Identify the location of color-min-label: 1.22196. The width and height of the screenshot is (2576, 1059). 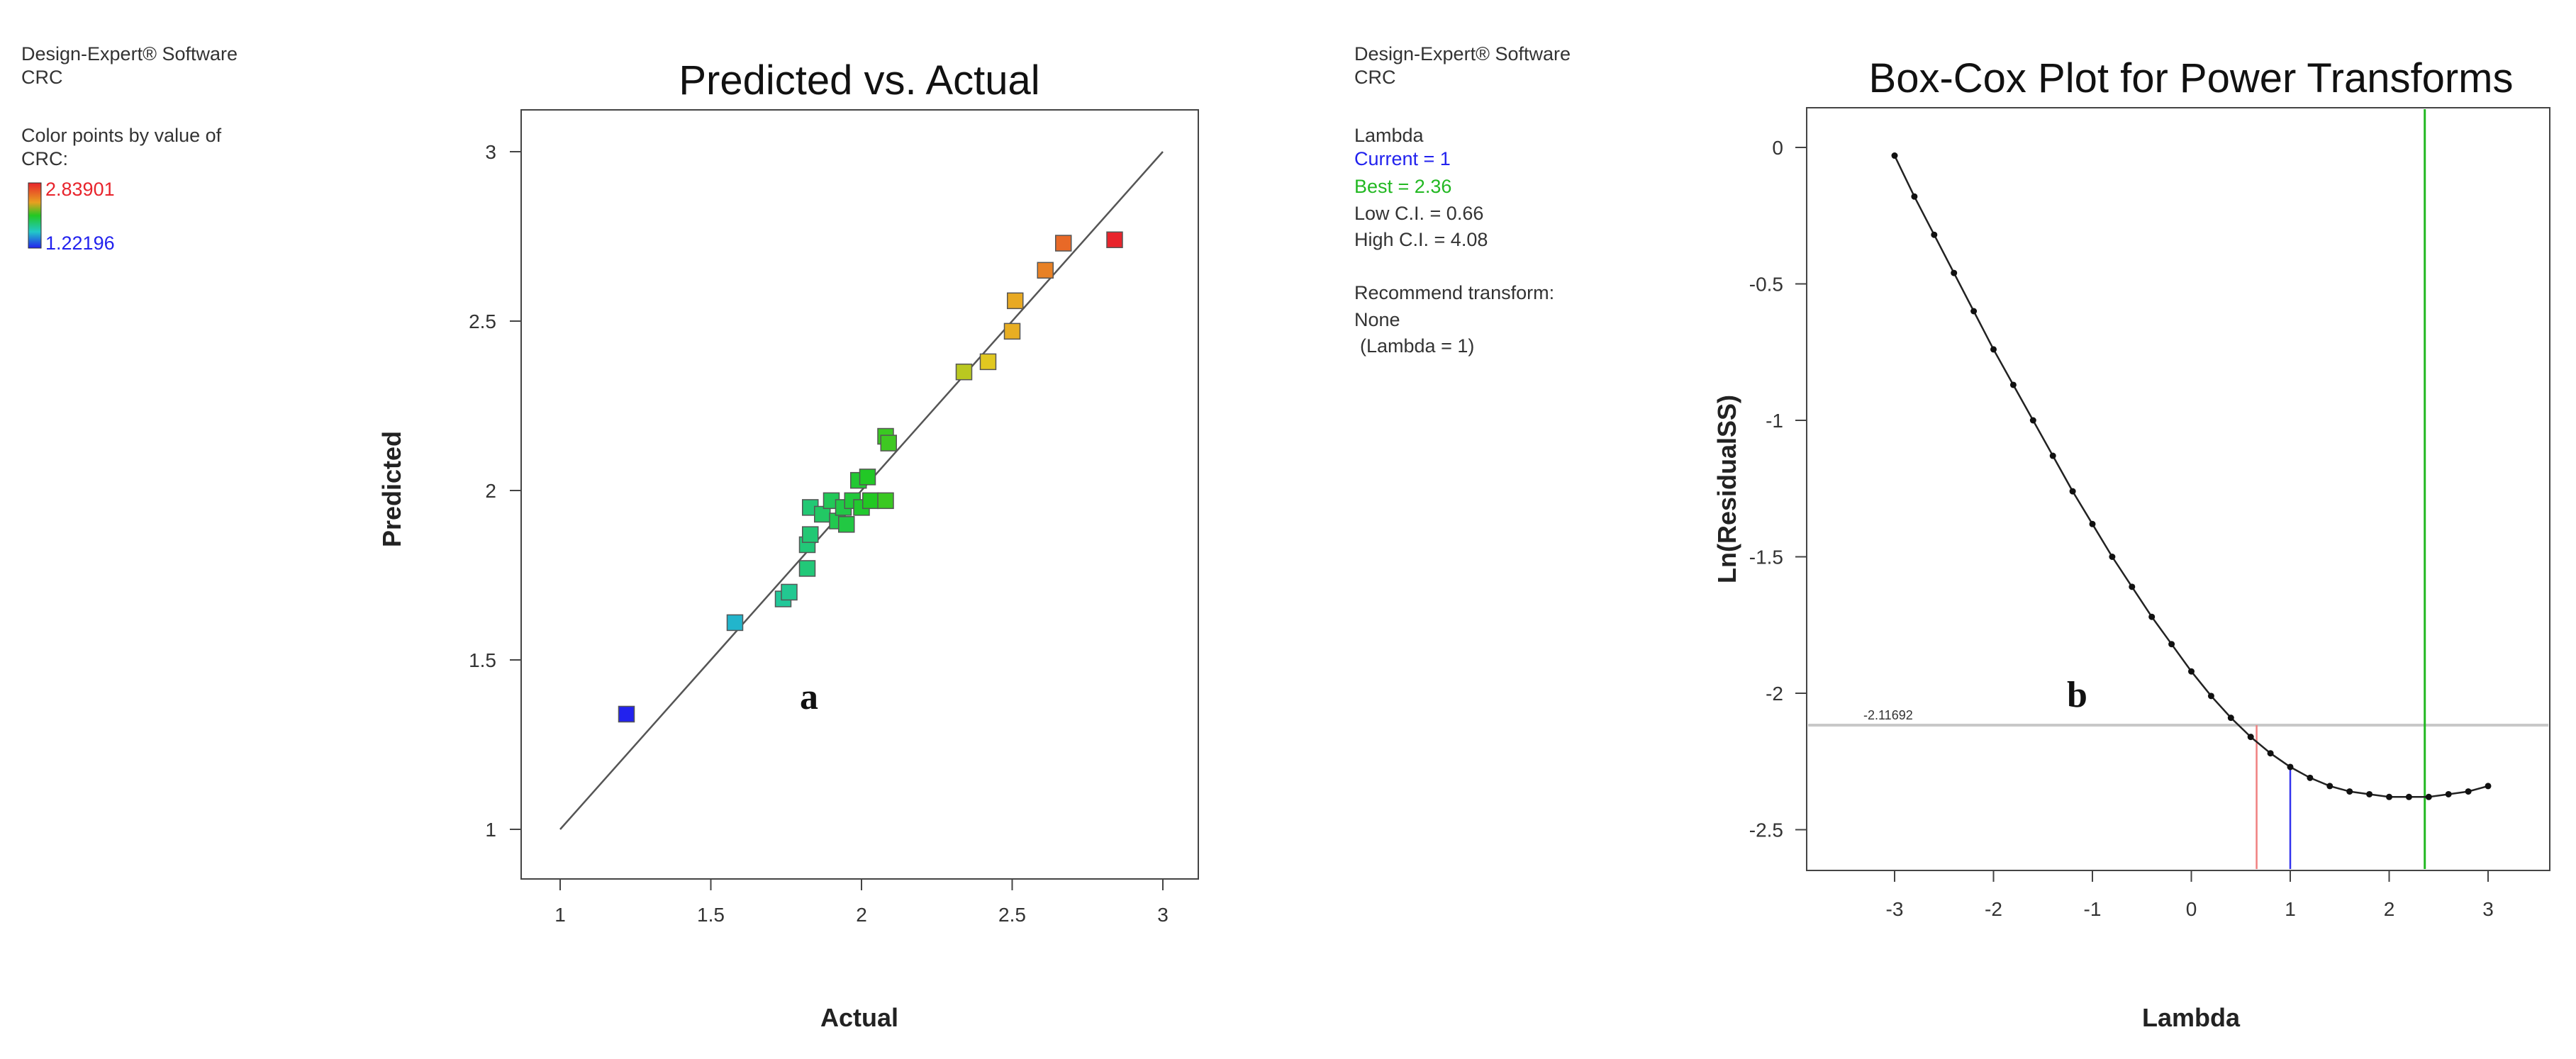
(80, 243).